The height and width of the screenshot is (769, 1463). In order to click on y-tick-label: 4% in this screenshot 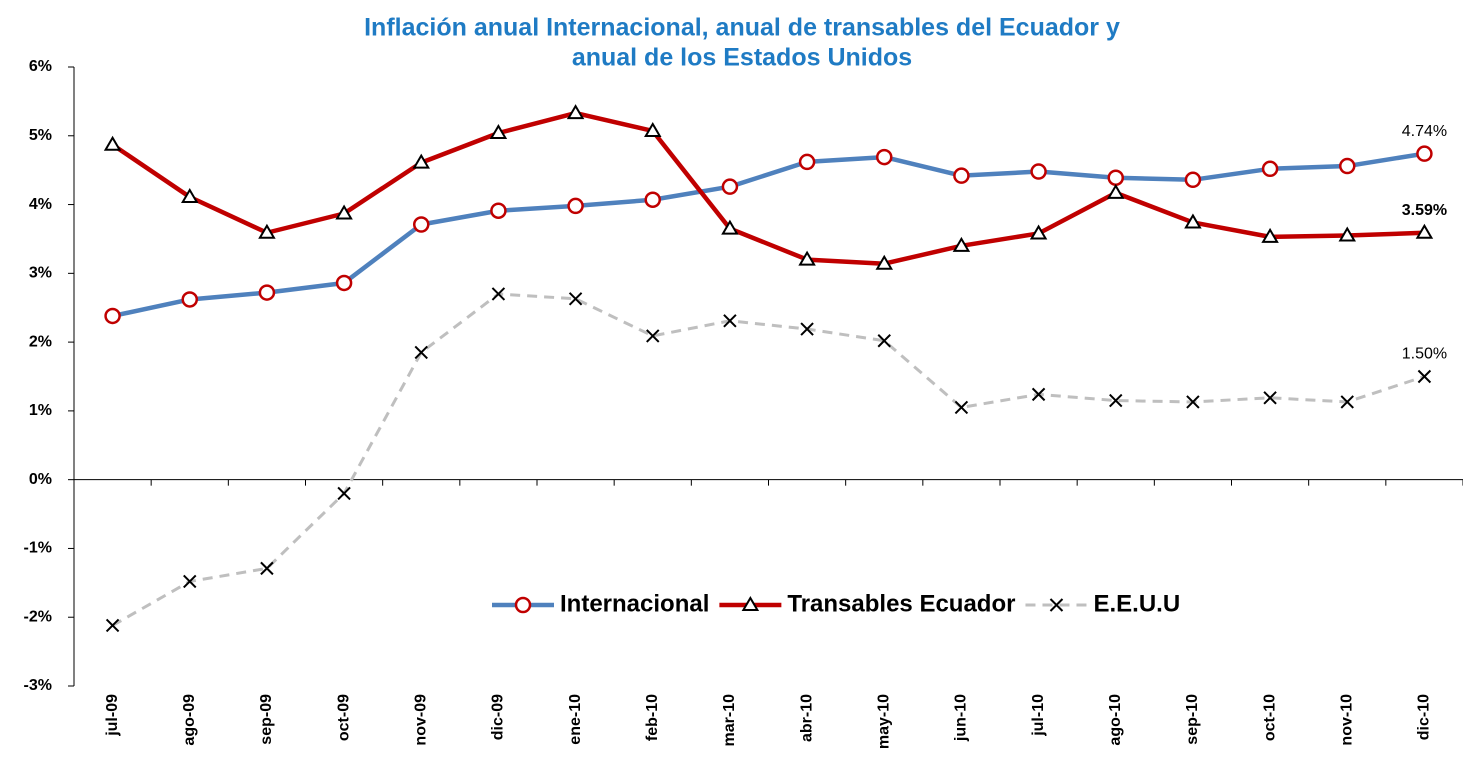, I will do `click(40, 204)`.